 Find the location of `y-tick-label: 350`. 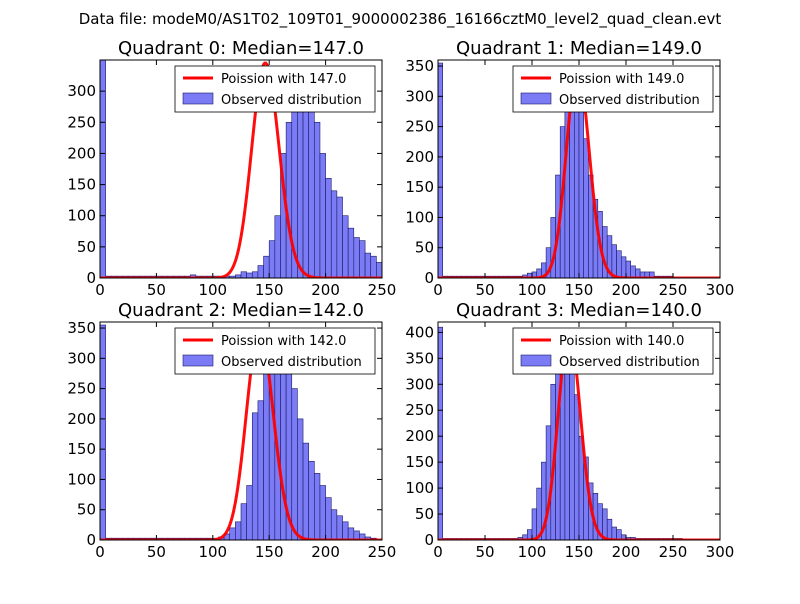

y-tick-label: 350 is located at coordinates (419, 358).